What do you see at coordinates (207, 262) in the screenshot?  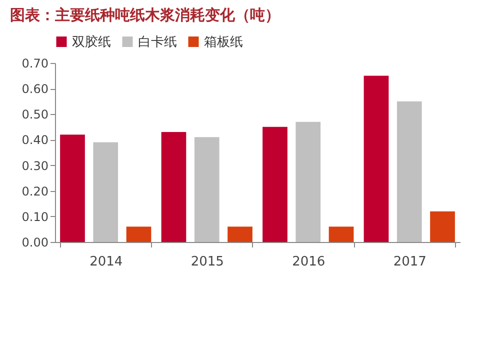 I see `x-tick-label: 2015` at bounding box center [207, 262].